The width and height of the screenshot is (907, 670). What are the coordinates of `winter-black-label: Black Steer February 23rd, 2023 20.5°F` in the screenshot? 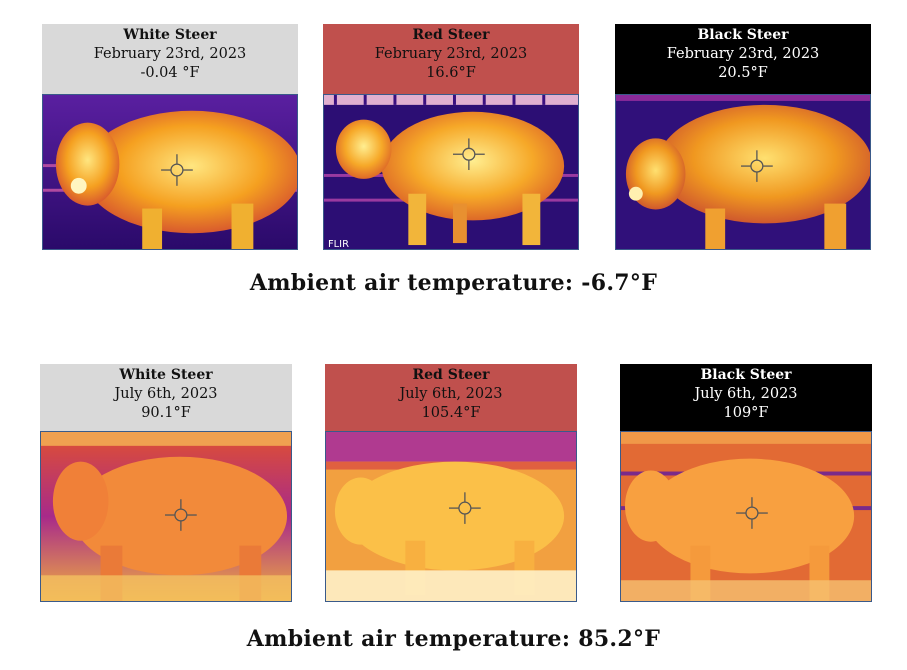 It's located at (743, 59).